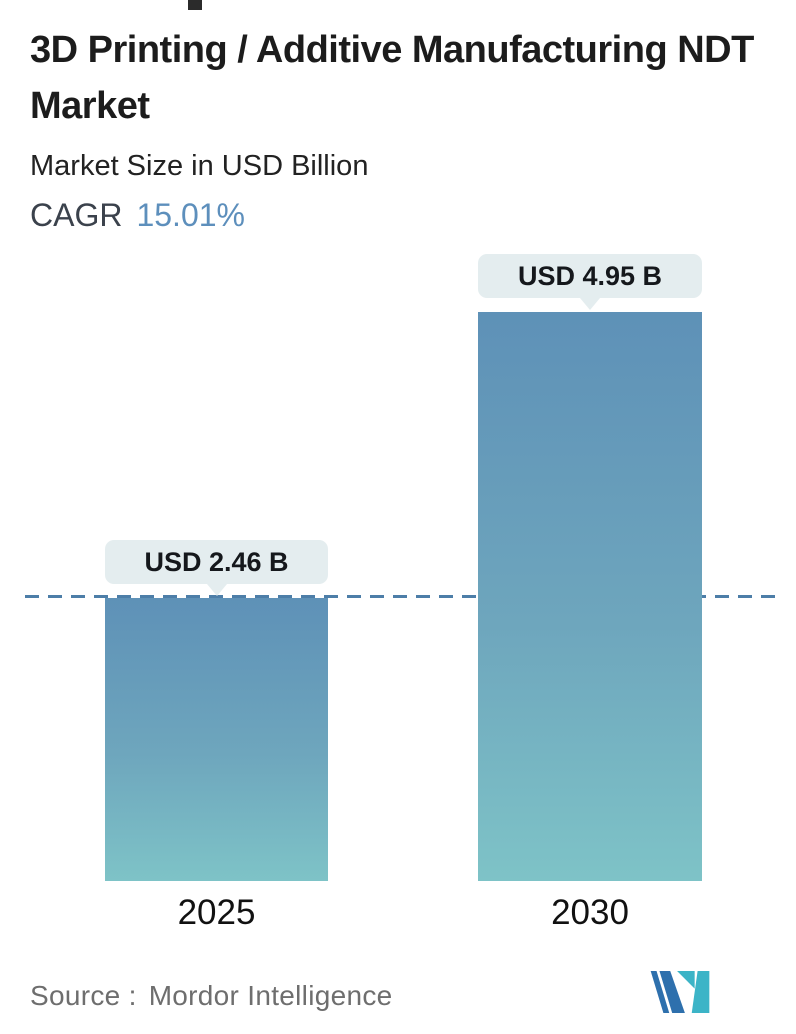 This screenshot has width=796, height=1034. Describe the element at coordinates (680, 992) in the screenshot. I see `mordor-intelligence-logo` at that location.